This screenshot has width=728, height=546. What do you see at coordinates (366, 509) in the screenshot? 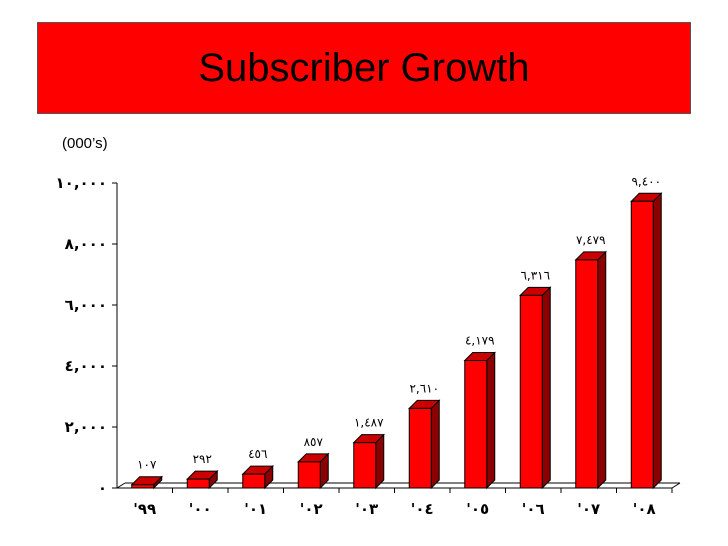
I see `x-tick-label: '٠٣` at bounding box center [366, 509].